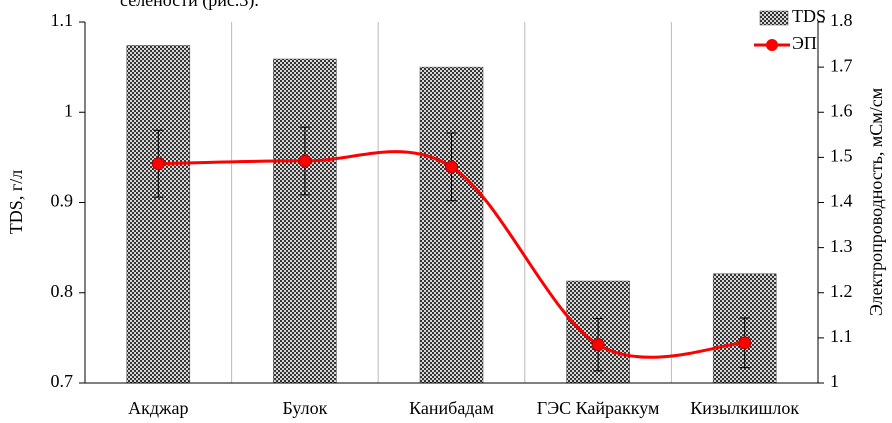  I want to click on y2-tick-label: 1.4, so click(841, 201).